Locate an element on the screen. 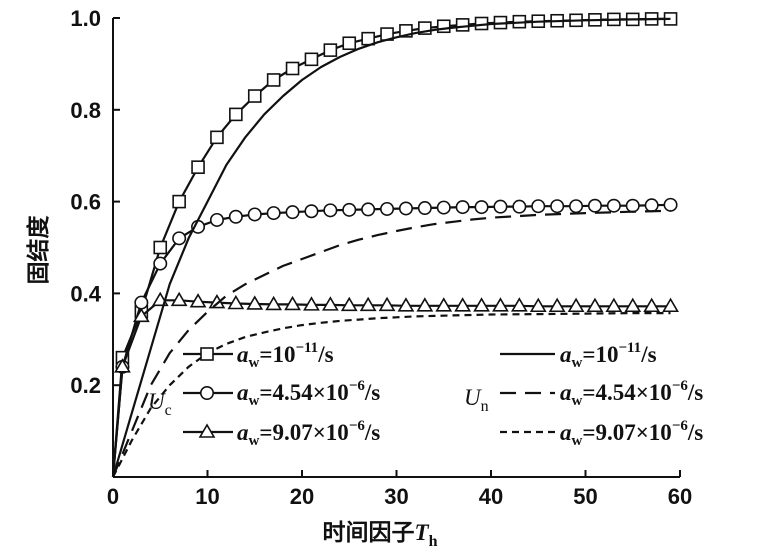 Image resolution: width=769 pixels, height=555 pixels. x-tick-label: 10 is located at coordinates (207, 496).